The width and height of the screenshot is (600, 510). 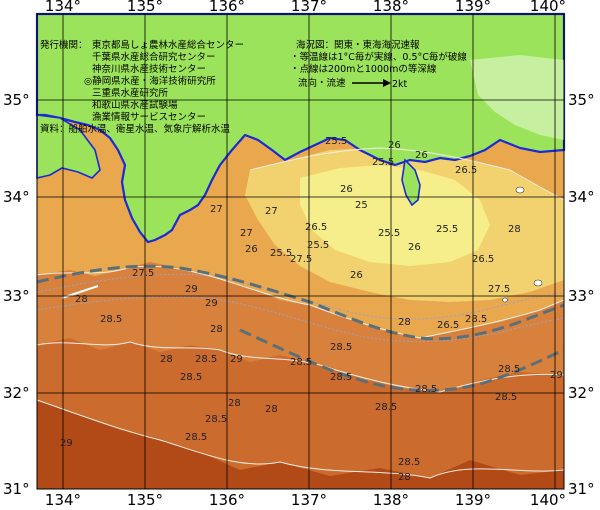 I want to click on flow-value: 2kt, so click(x=400, y=84).